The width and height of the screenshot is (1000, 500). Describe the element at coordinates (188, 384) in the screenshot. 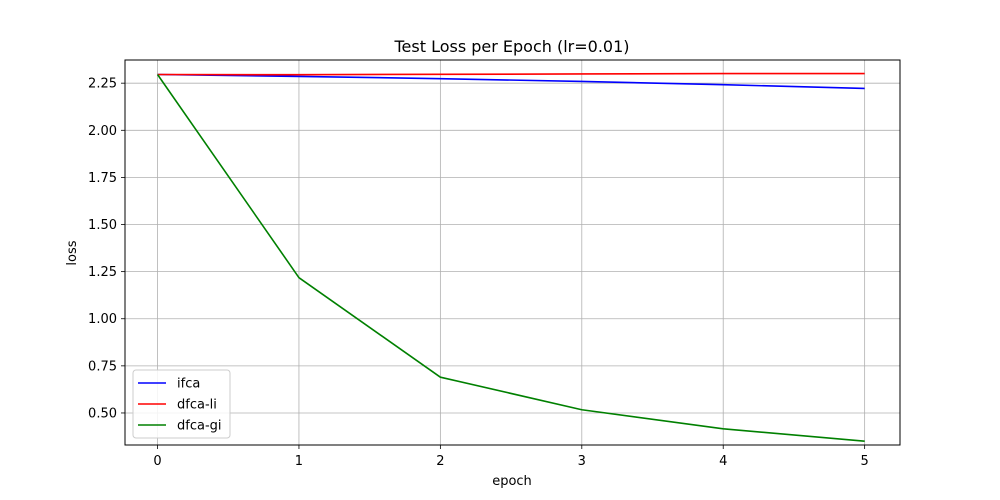

I see `legend-label-ifca: ifca` at that location.